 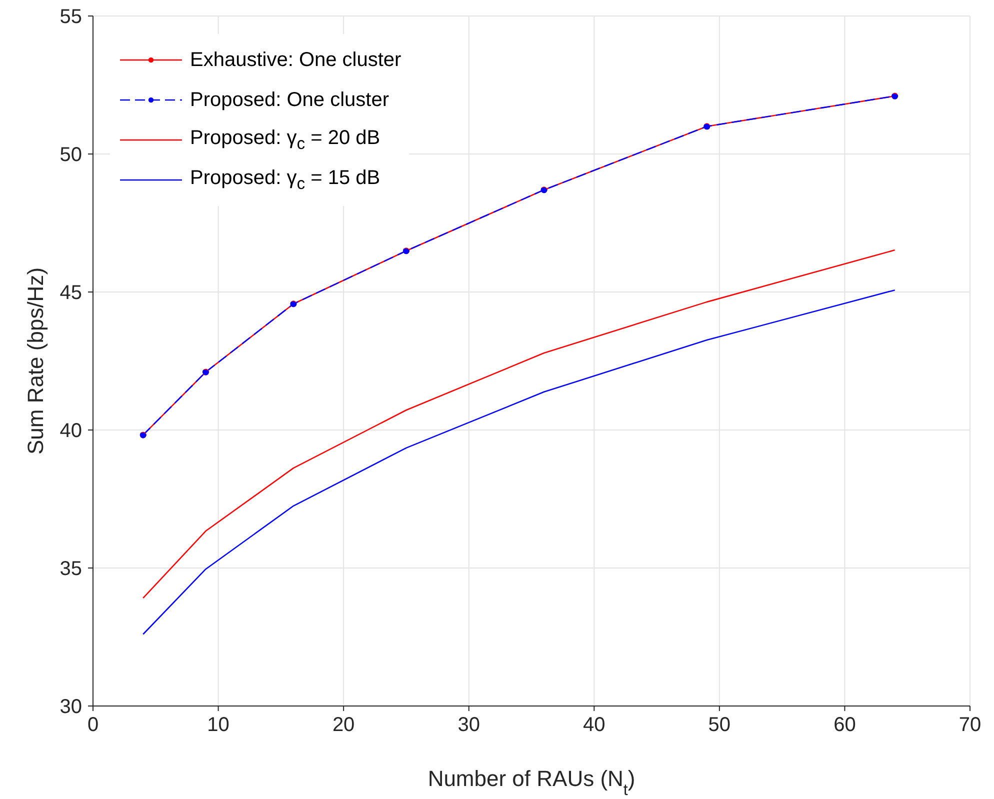 I want to click on legend-label: Proposed: γ$_{c}$ = 20 dB, so click(x=285, y=140).